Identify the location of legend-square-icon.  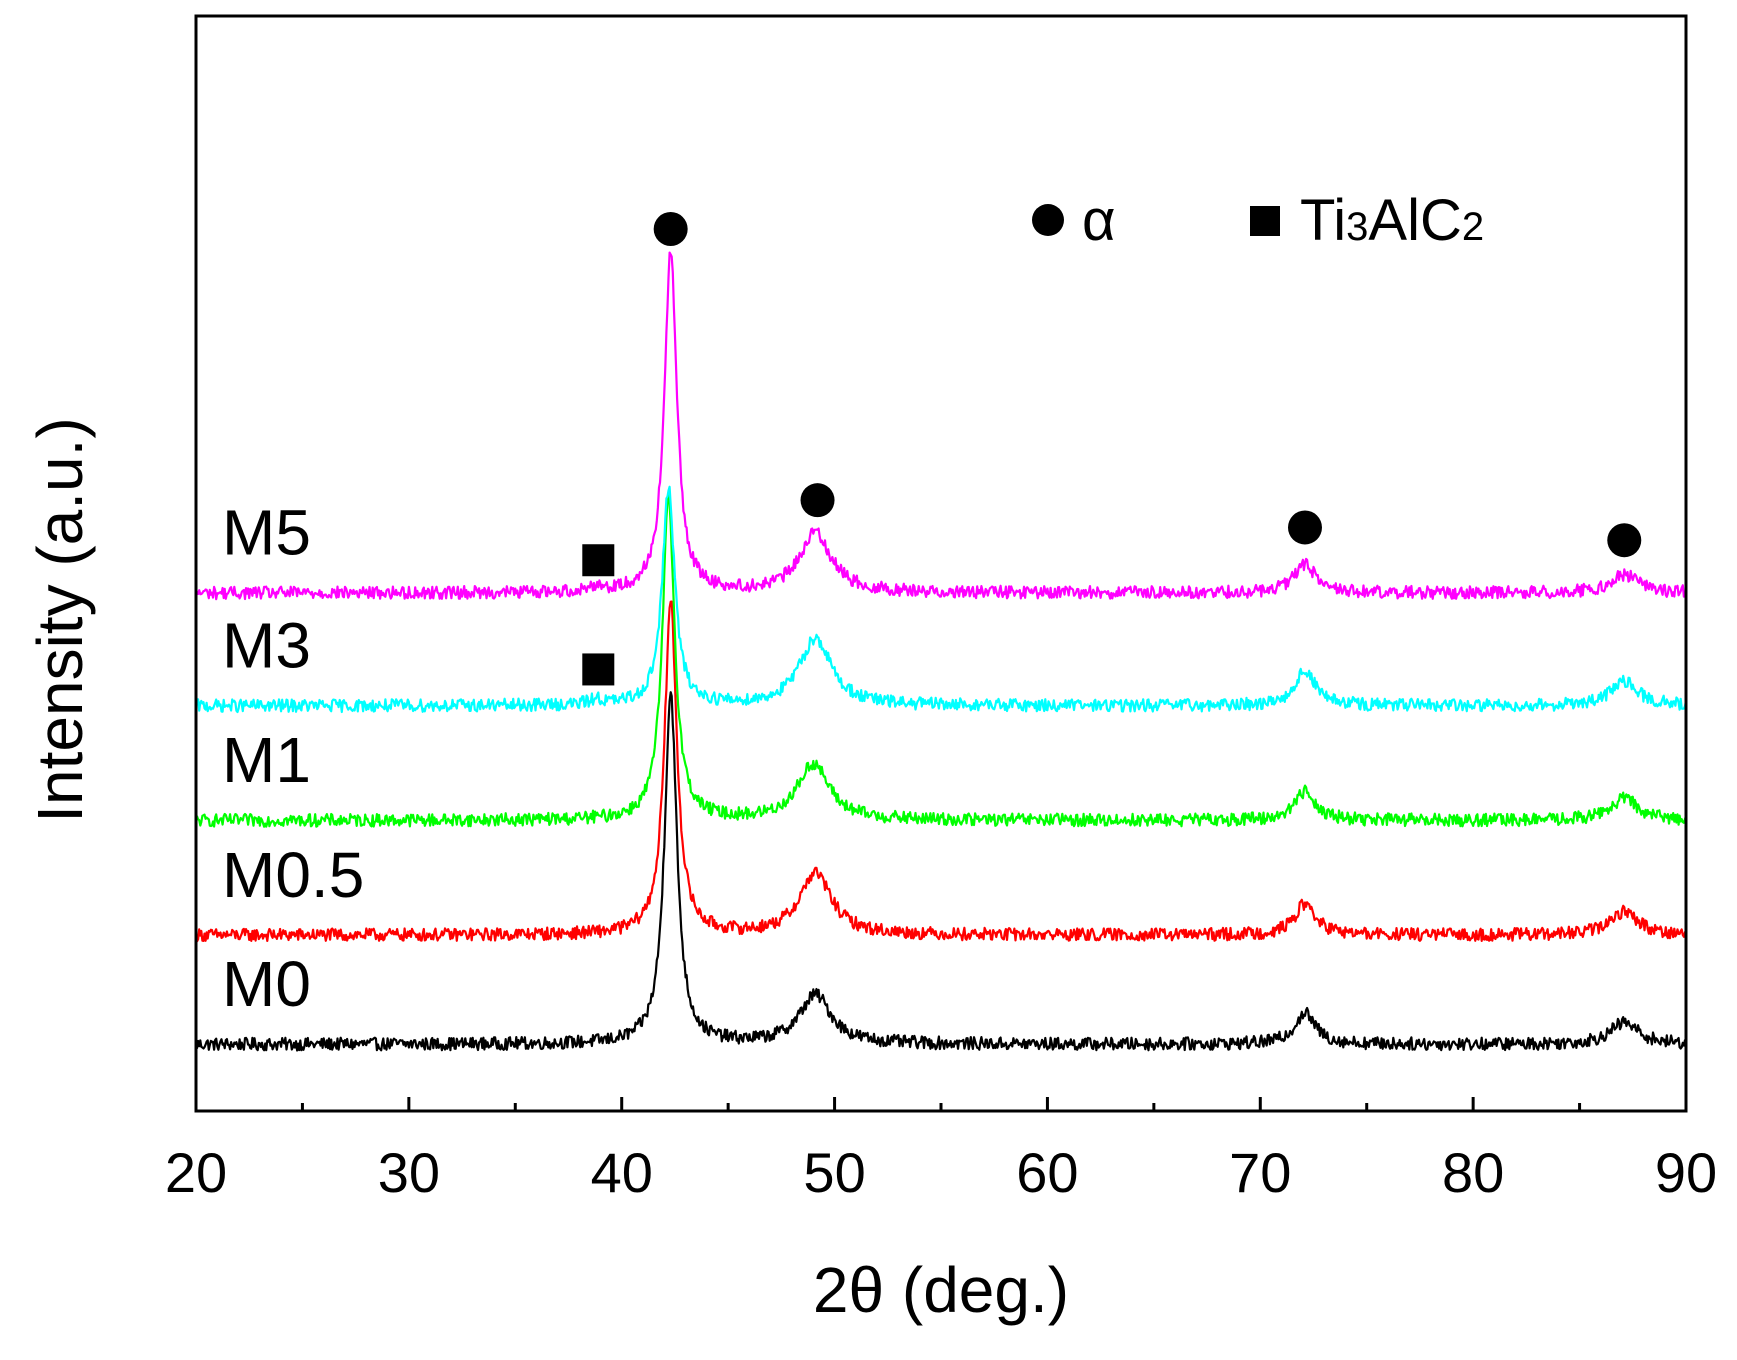
(1265, 221).